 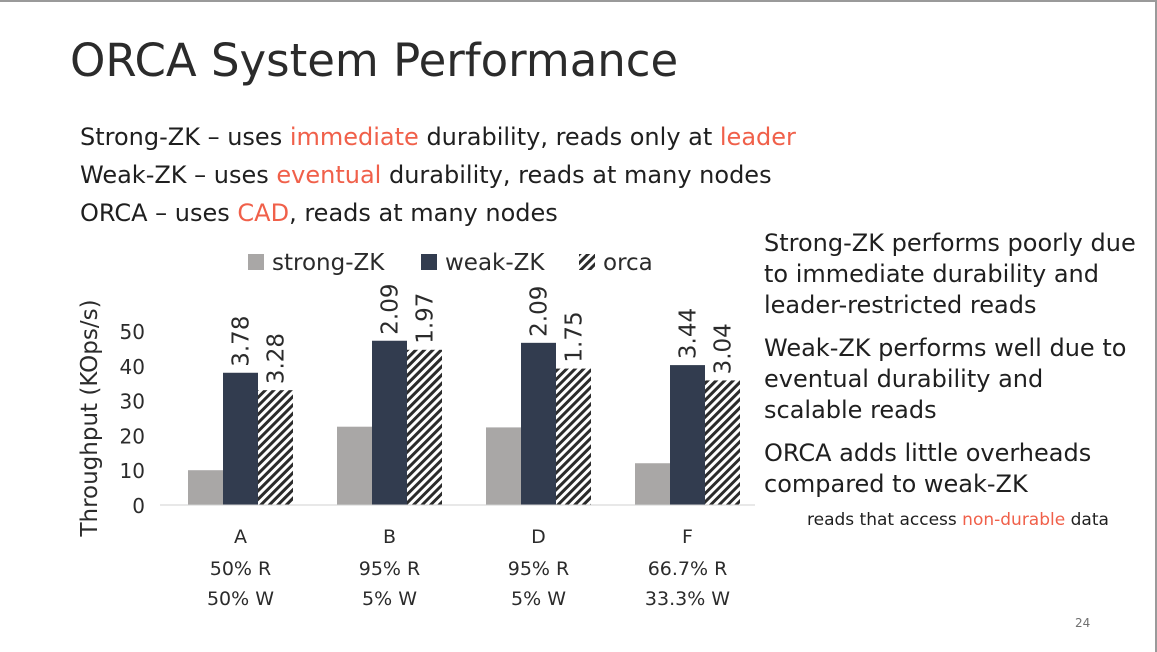 I want to click on y-tick-label: 10, so click(x=132, y=471).